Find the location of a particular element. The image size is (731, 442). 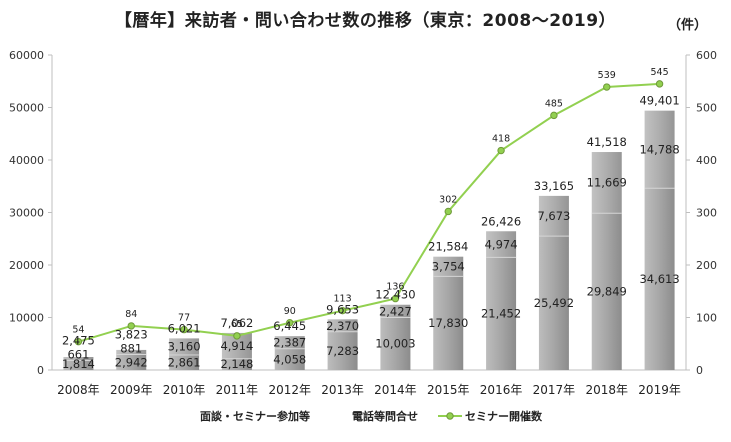

seminar-point-label: 302 is located at coordinates (448, 199).